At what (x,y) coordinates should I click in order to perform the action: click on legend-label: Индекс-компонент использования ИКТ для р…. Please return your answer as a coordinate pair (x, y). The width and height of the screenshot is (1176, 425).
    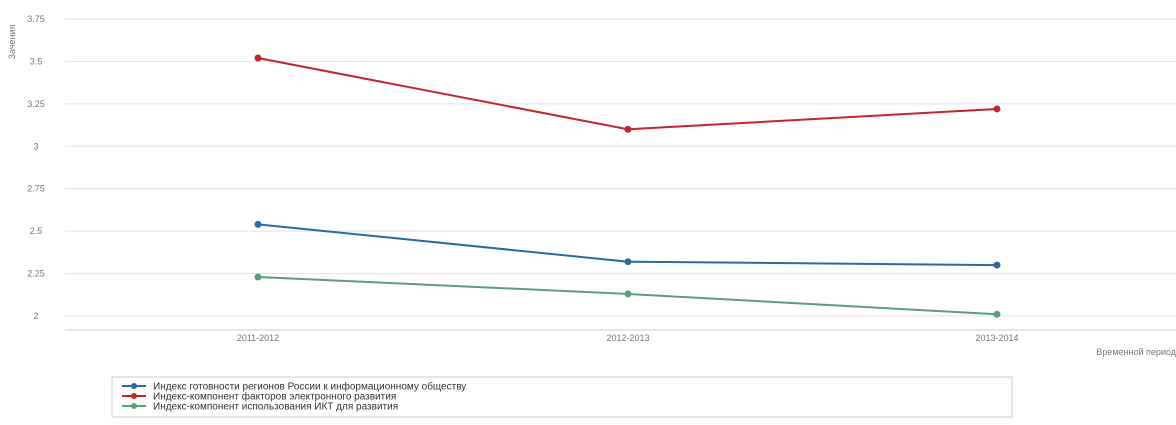
    Looking at the image, I should click on (275, 407).